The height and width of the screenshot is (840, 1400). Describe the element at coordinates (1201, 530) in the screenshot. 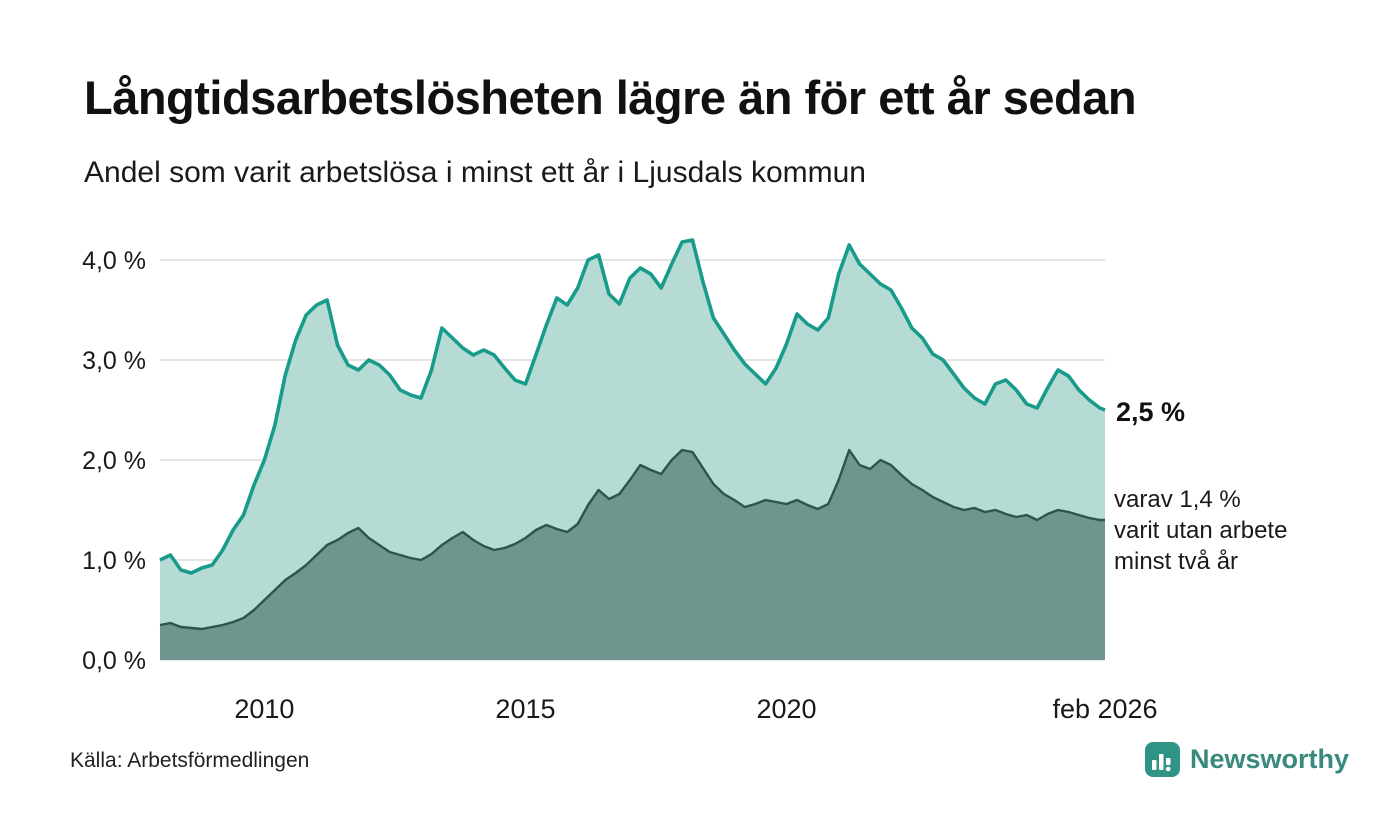

I see `annotation-line-2: varit utan arbete` at that location.